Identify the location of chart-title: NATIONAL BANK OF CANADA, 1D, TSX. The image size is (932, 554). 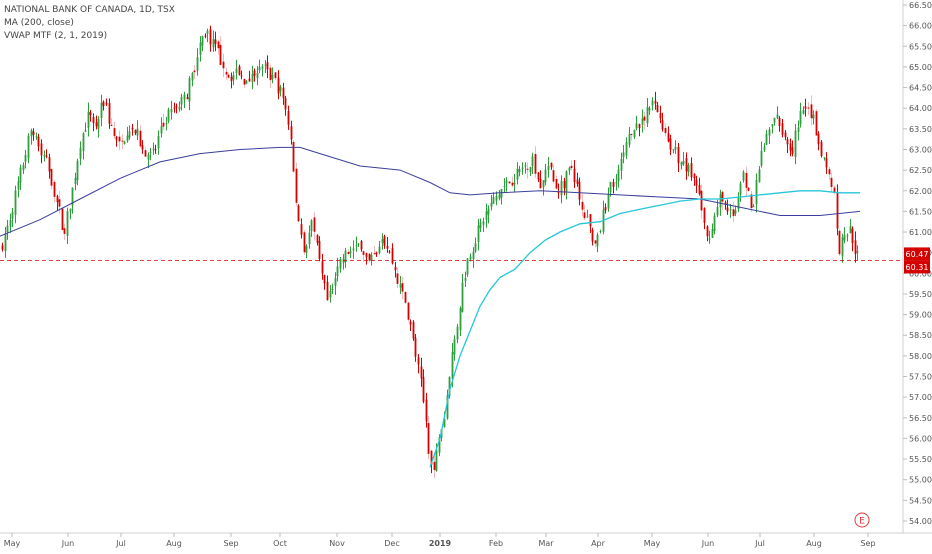
(89, 10).